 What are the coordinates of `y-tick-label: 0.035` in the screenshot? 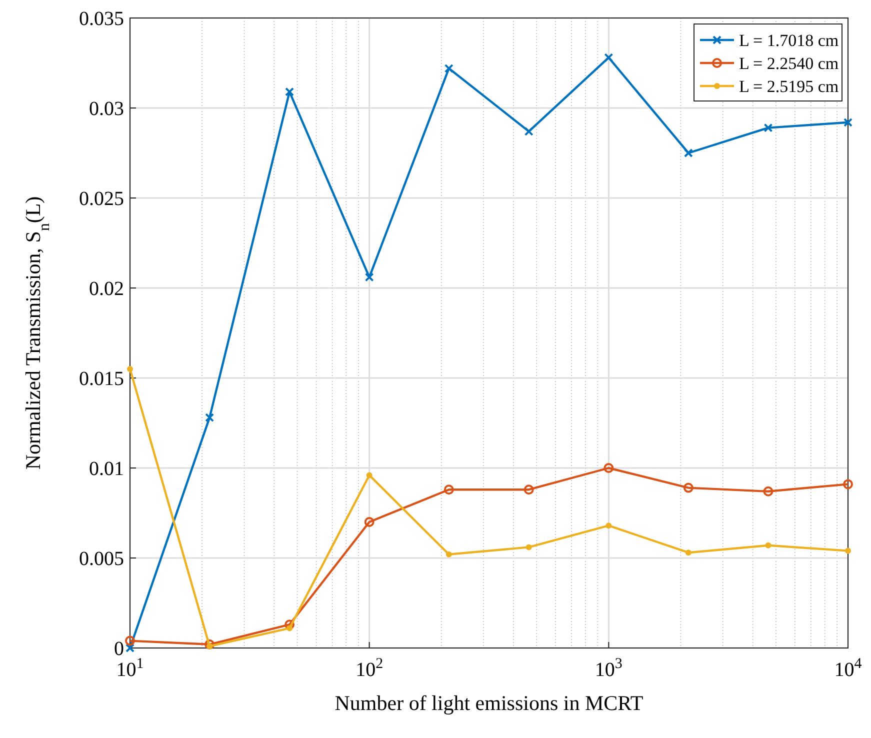 It's located at (101, 19).